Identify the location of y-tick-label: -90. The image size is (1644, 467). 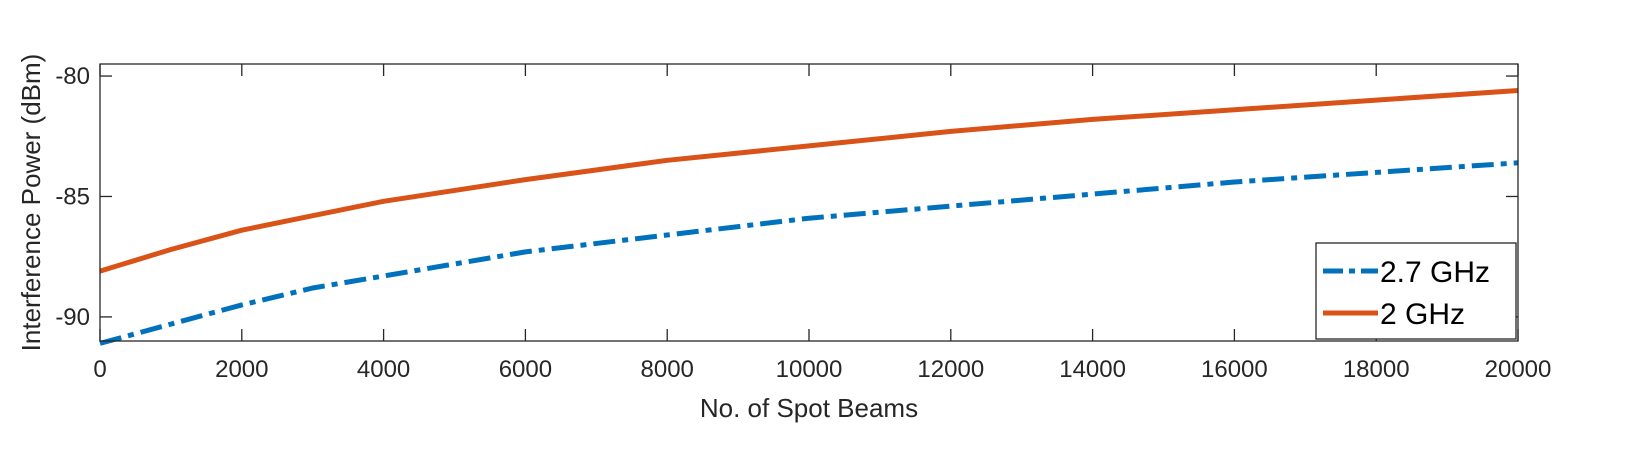
(72, 317).